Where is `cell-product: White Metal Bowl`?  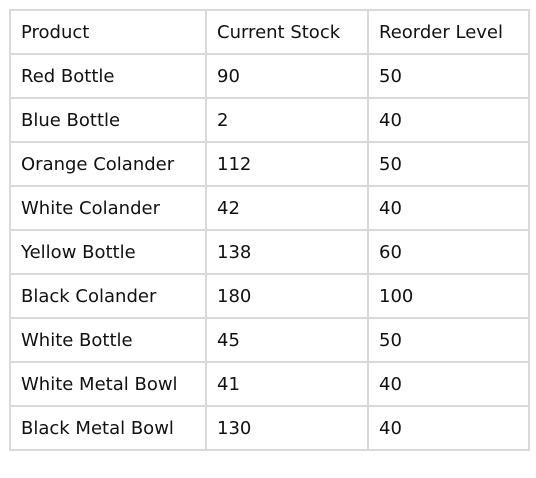
cell-product: White Metal Bowl is located at coordinates (108, 384).